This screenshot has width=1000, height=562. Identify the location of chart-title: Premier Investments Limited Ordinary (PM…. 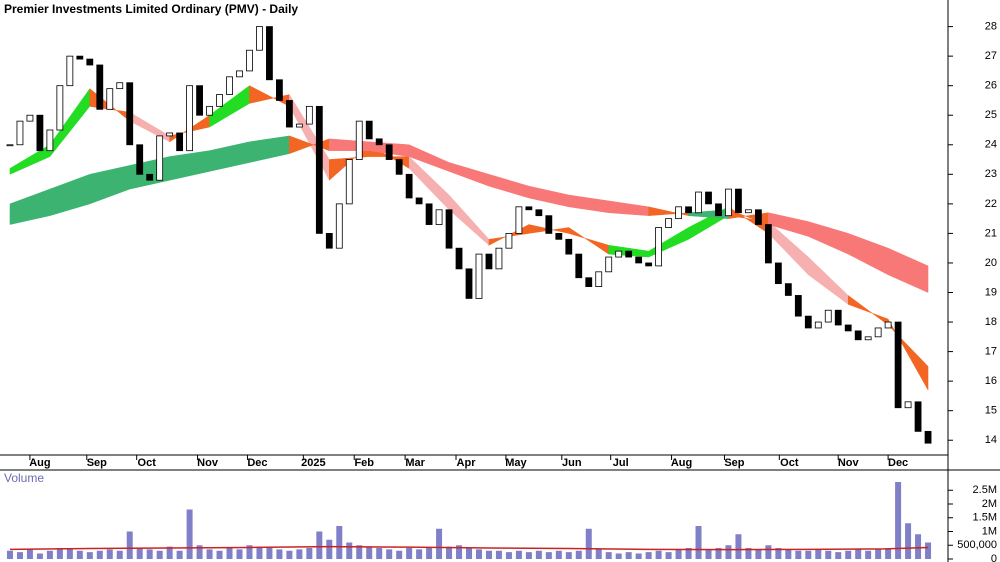
(151, 9).